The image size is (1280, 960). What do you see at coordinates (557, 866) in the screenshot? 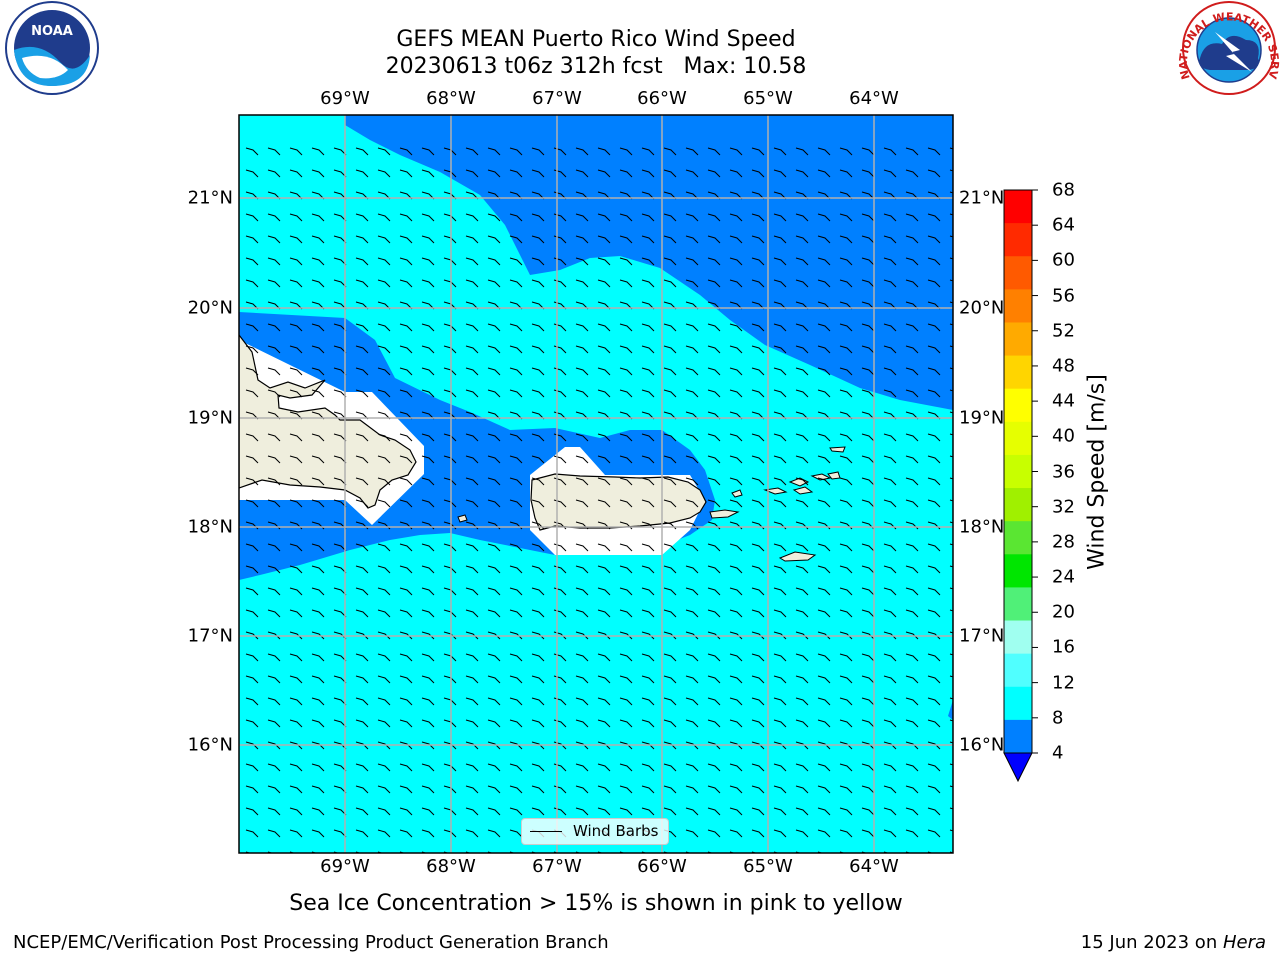
I see `lon-label-bottom: 67°W` at bounding box center [557, 866].